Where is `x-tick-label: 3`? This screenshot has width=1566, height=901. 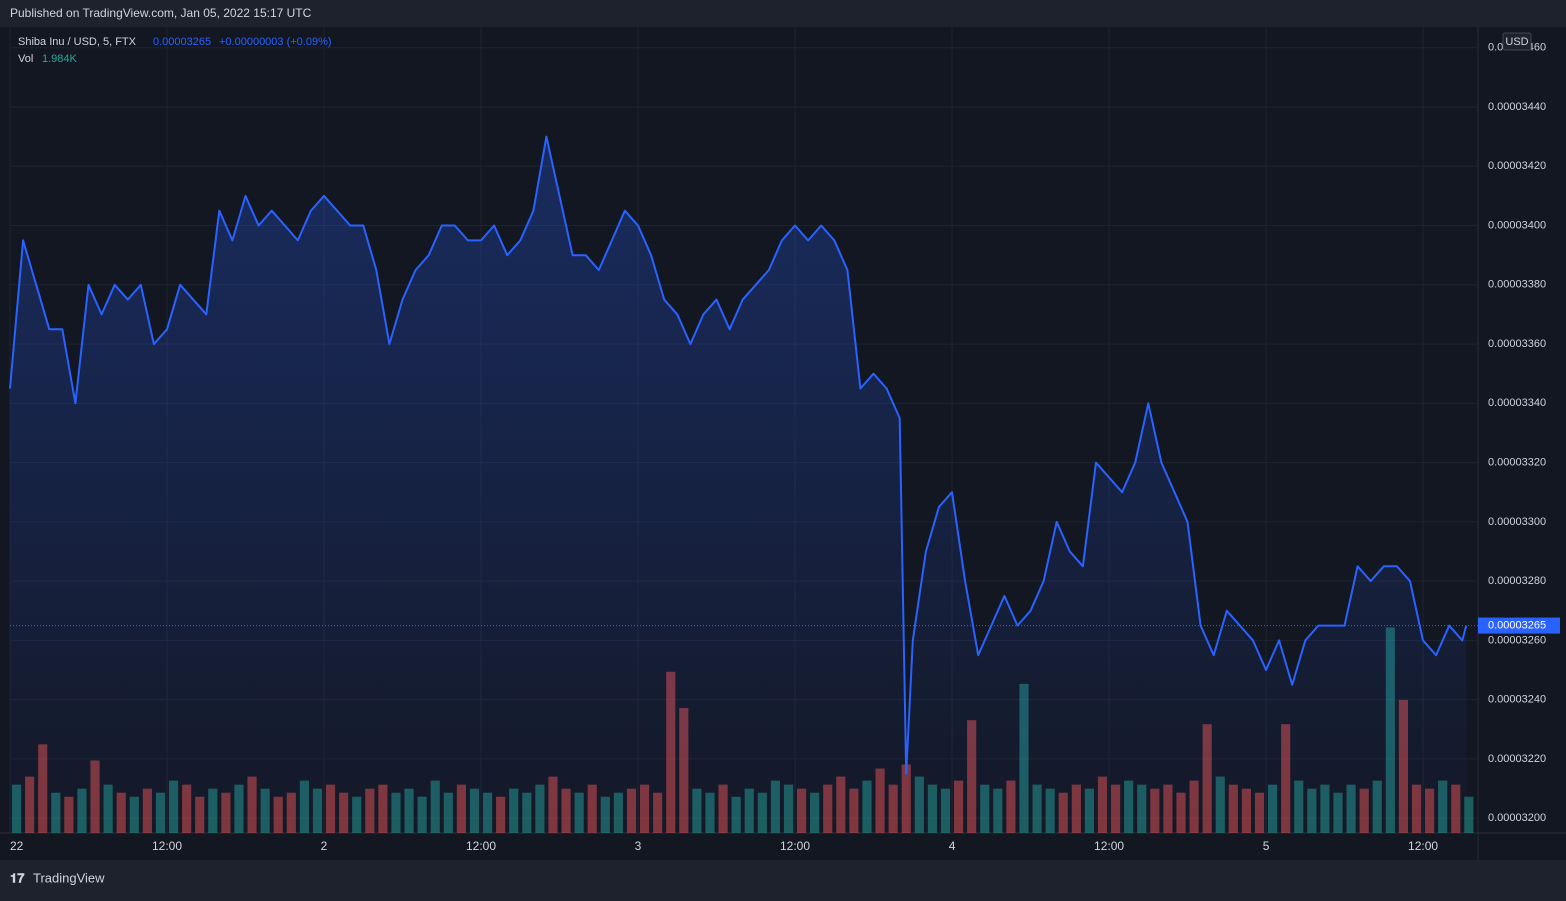 x-tick-label: 3 is located at coordinates (638, 846).